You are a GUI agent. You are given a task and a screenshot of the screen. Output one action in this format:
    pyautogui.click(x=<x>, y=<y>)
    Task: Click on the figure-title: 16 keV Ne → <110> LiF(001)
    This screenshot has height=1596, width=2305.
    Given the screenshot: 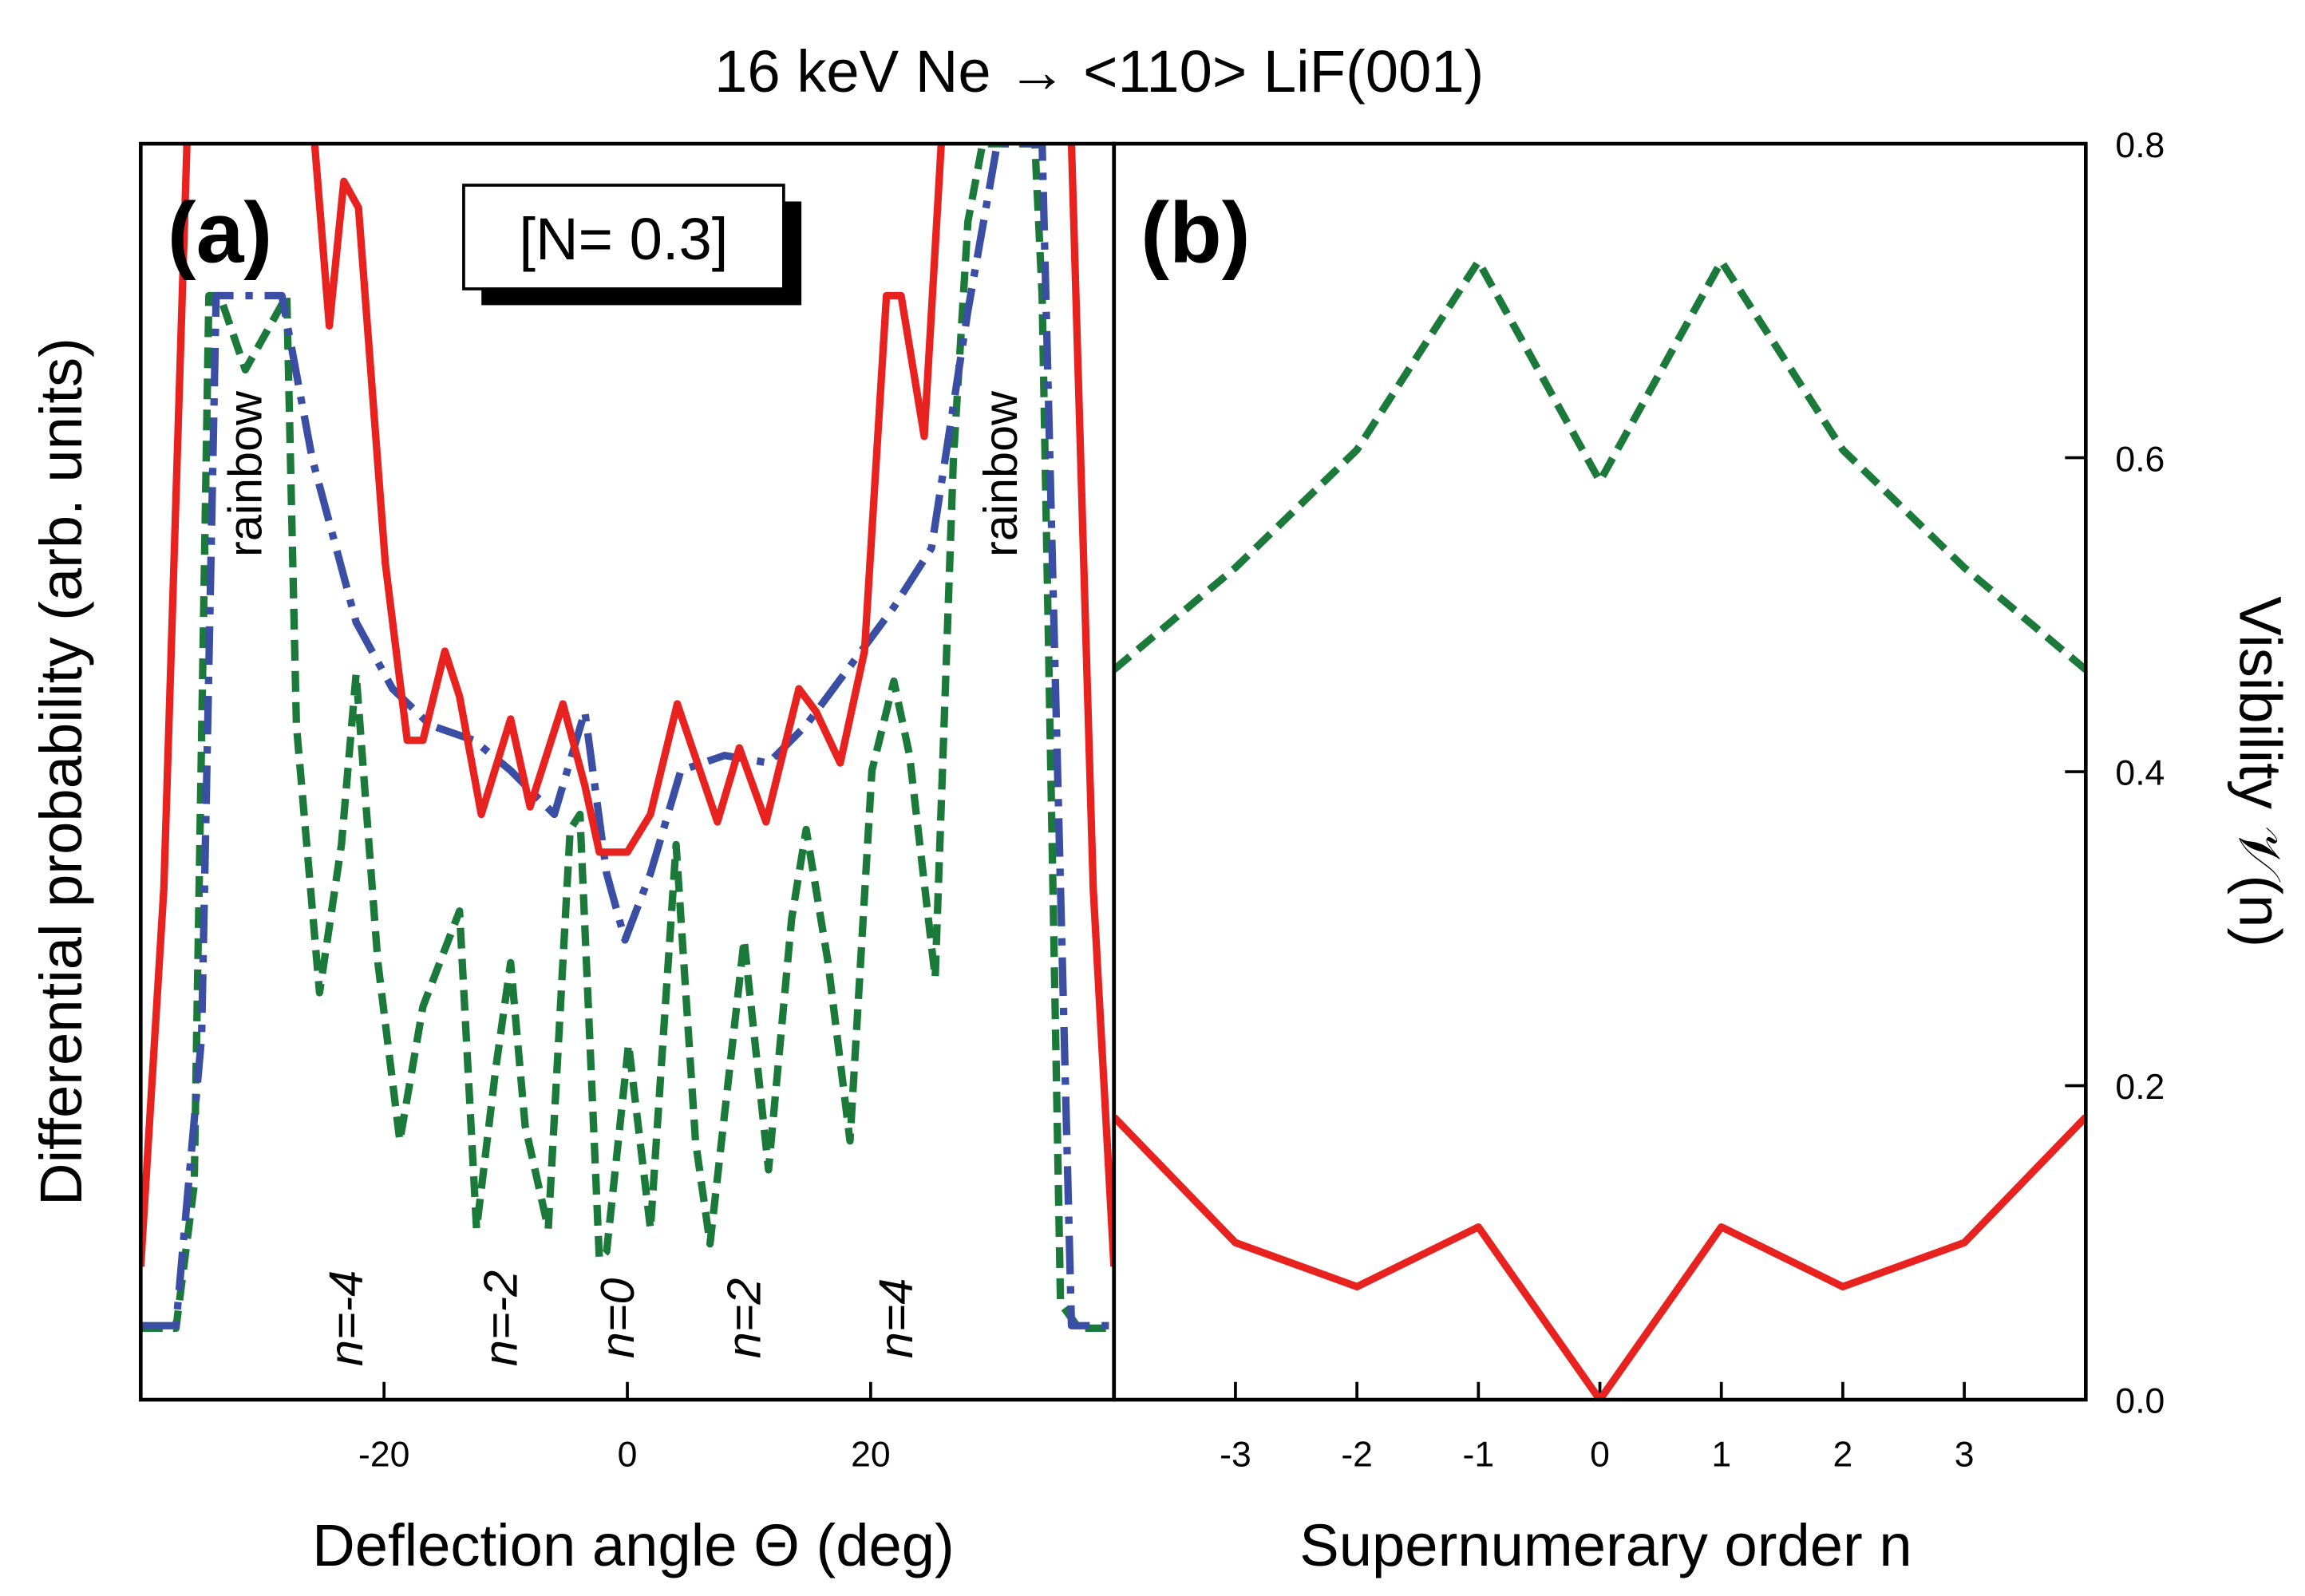 What is the action you would take?
    pyautogui.click(x=1099, y=71)
    